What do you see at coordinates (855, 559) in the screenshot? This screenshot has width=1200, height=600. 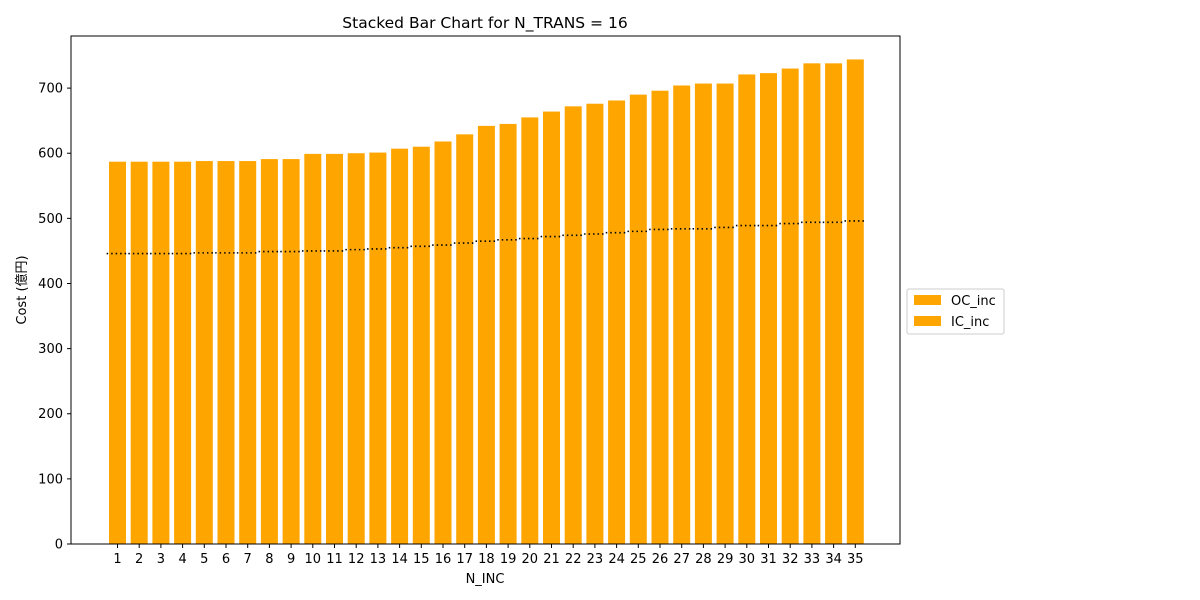 I see `x-tick-label: 35` at bounding box center [855, 559].